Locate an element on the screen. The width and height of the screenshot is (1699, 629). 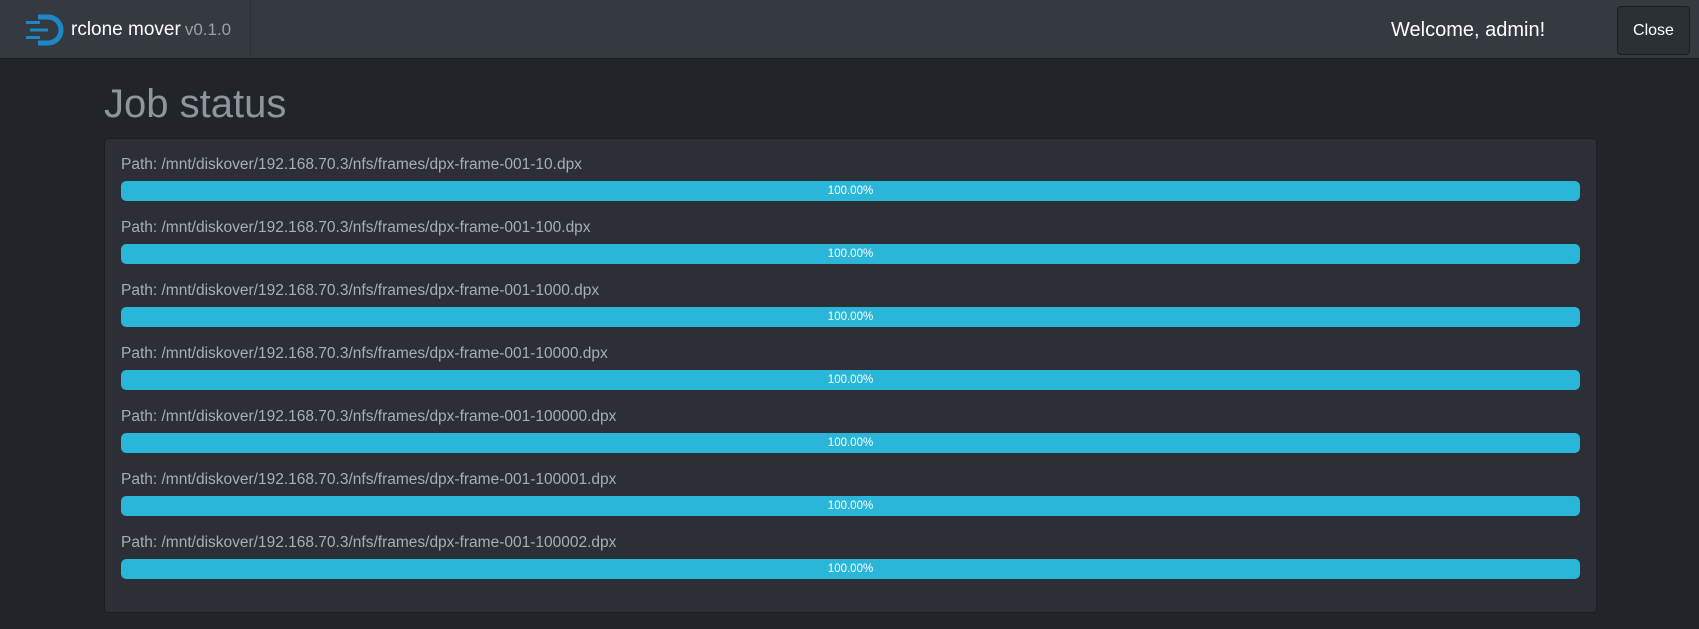
brand: rclone mover v0.1.0 is located at coordinates (125, 29).